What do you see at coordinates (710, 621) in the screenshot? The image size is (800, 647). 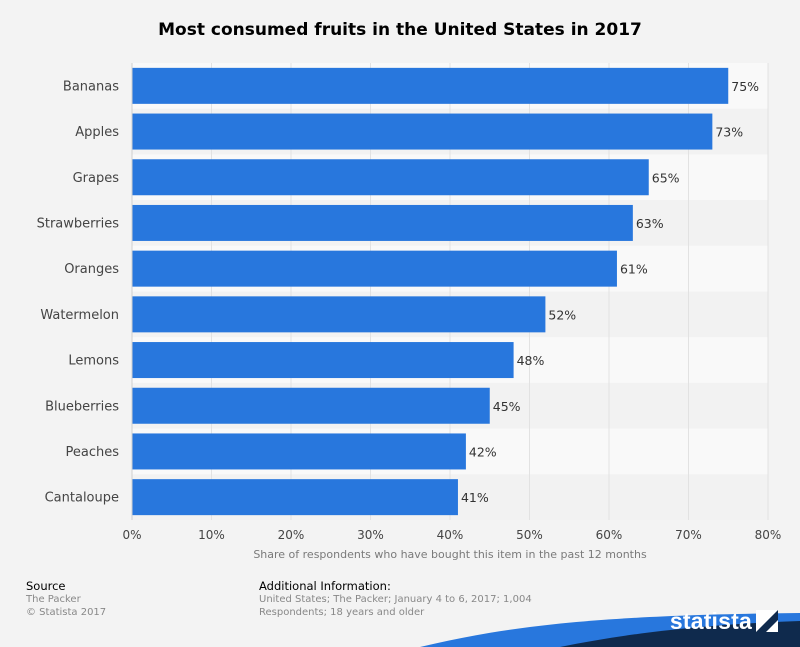 I see `statista-logo: statista` at bounding box center [710, 621].